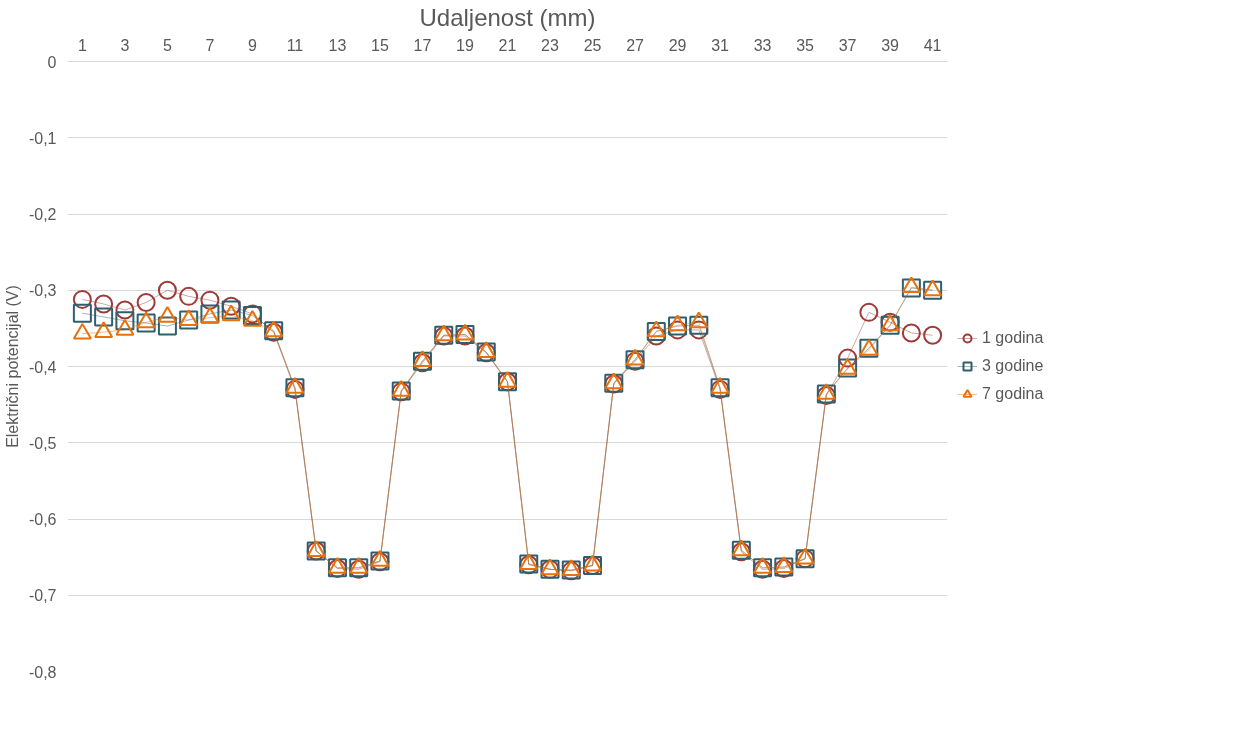  I want to click on x-axis-title: Udaljenost (mm), so click(507, 17).